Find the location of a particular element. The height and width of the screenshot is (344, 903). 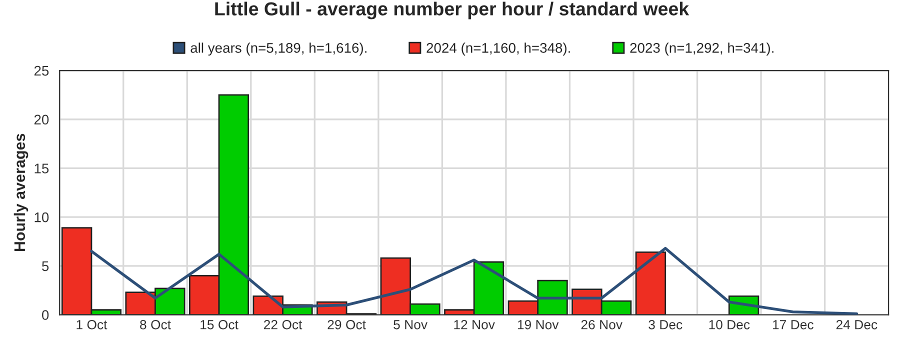

chart-title: Little Gull - average number per hour / standard week is located at coordinates (452, 11).